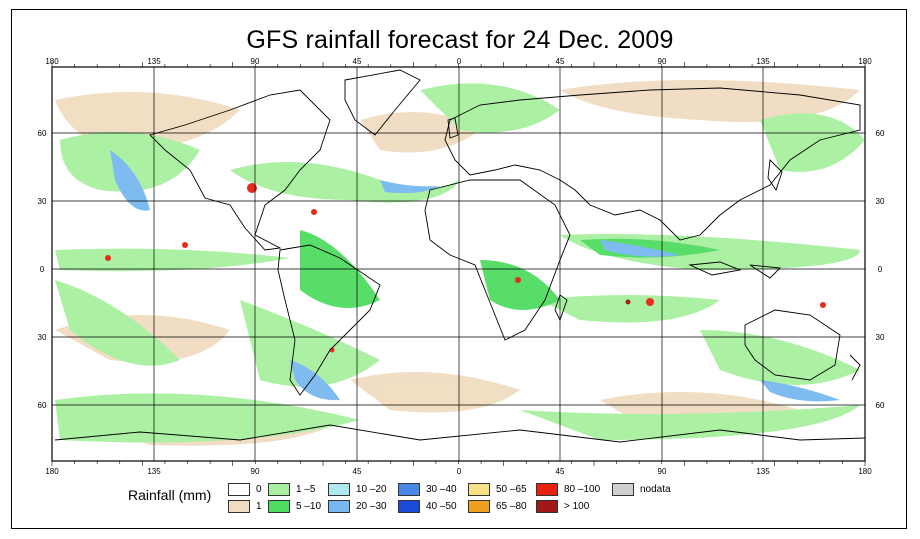 Image resolution: width=920 pixels, height=539 pixels. What do you see at coordinates (460, 433) in the screenshot?
I see `antarctica-outline` at bounding box center [460, 433].